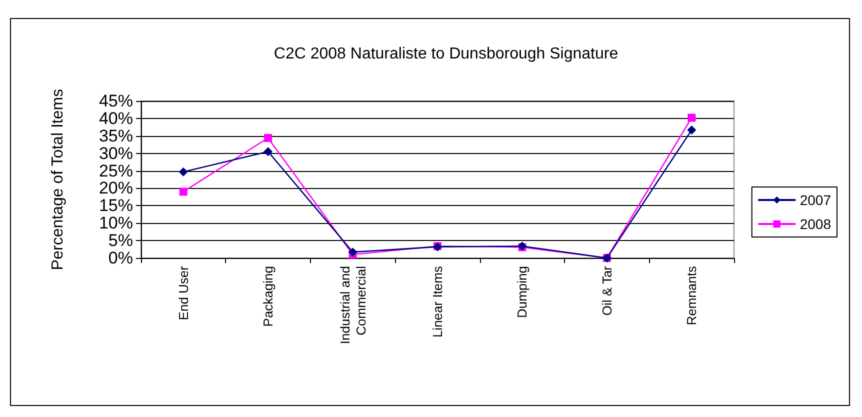  Describe the element at coordinates (446, 54) in the screenshot. I see `chart-title: C2C 2008 Naturaliste to Dunsborough Signature` at that location.